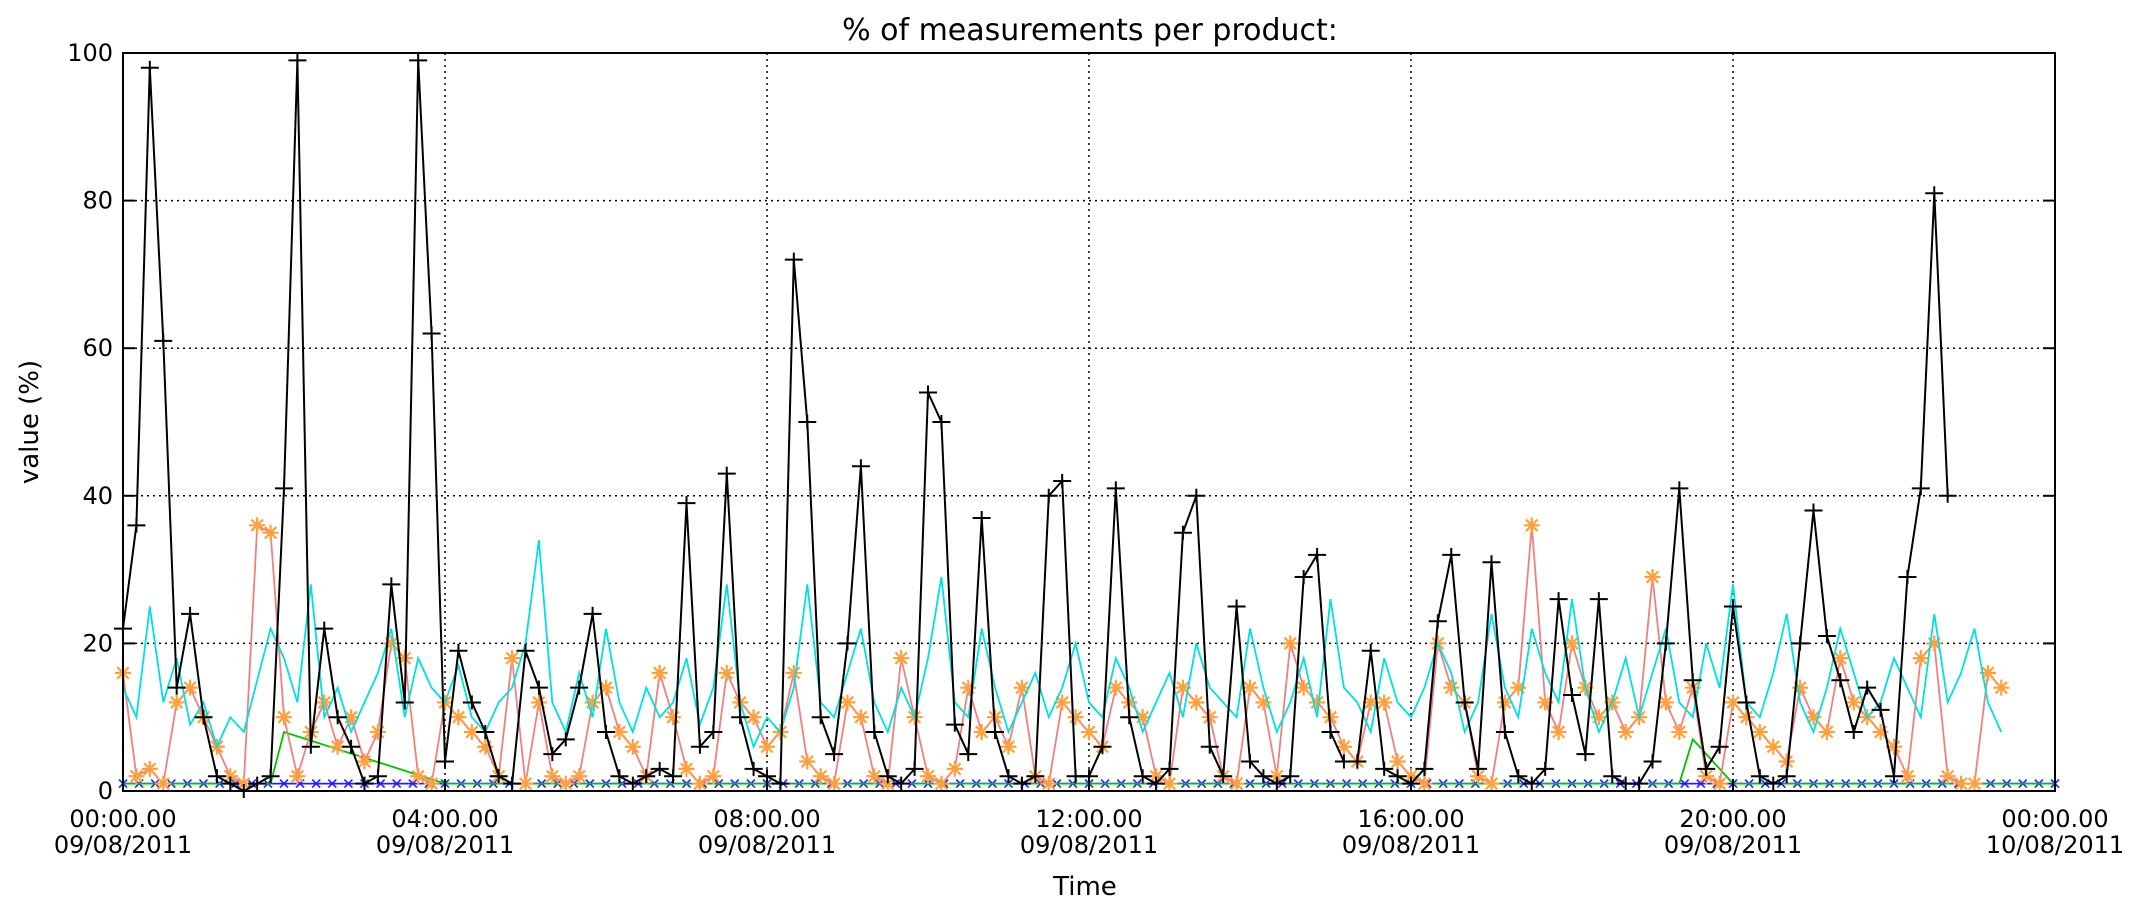  What do you see at coordinates (90, 53) in the screenshot?
I see `y-tick-label: 100` at bounding box center [90, 53].